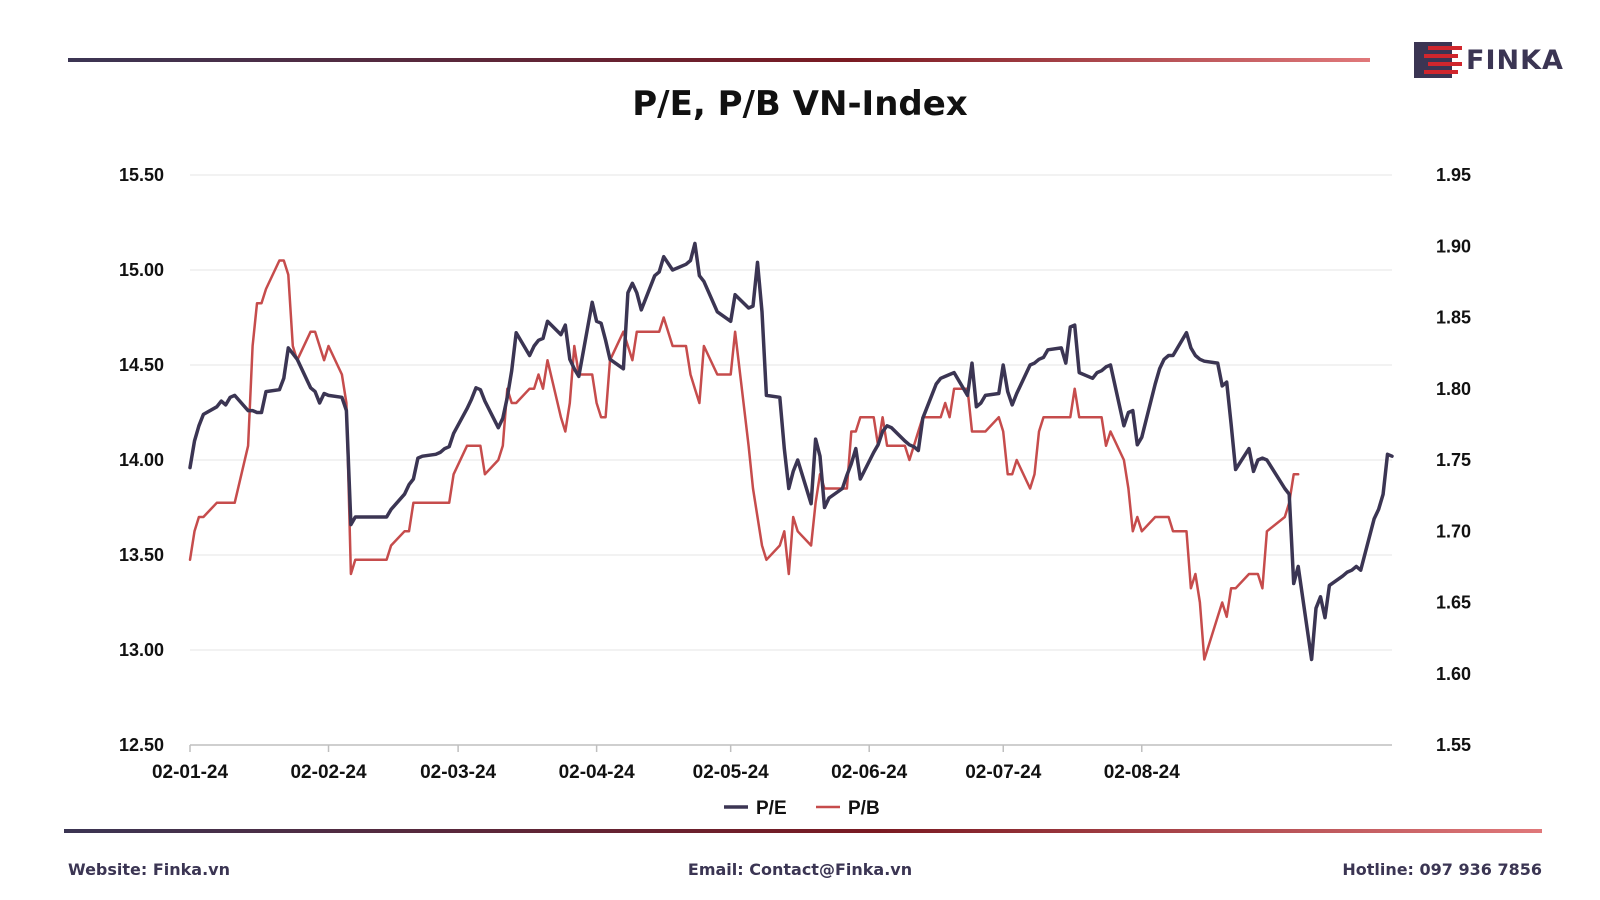 This screenshot has width=1600, height=900. Describe the element at coordinates (141, 365) in the screenshot. I see `left-axis-tick-label: 14.50` at that location.